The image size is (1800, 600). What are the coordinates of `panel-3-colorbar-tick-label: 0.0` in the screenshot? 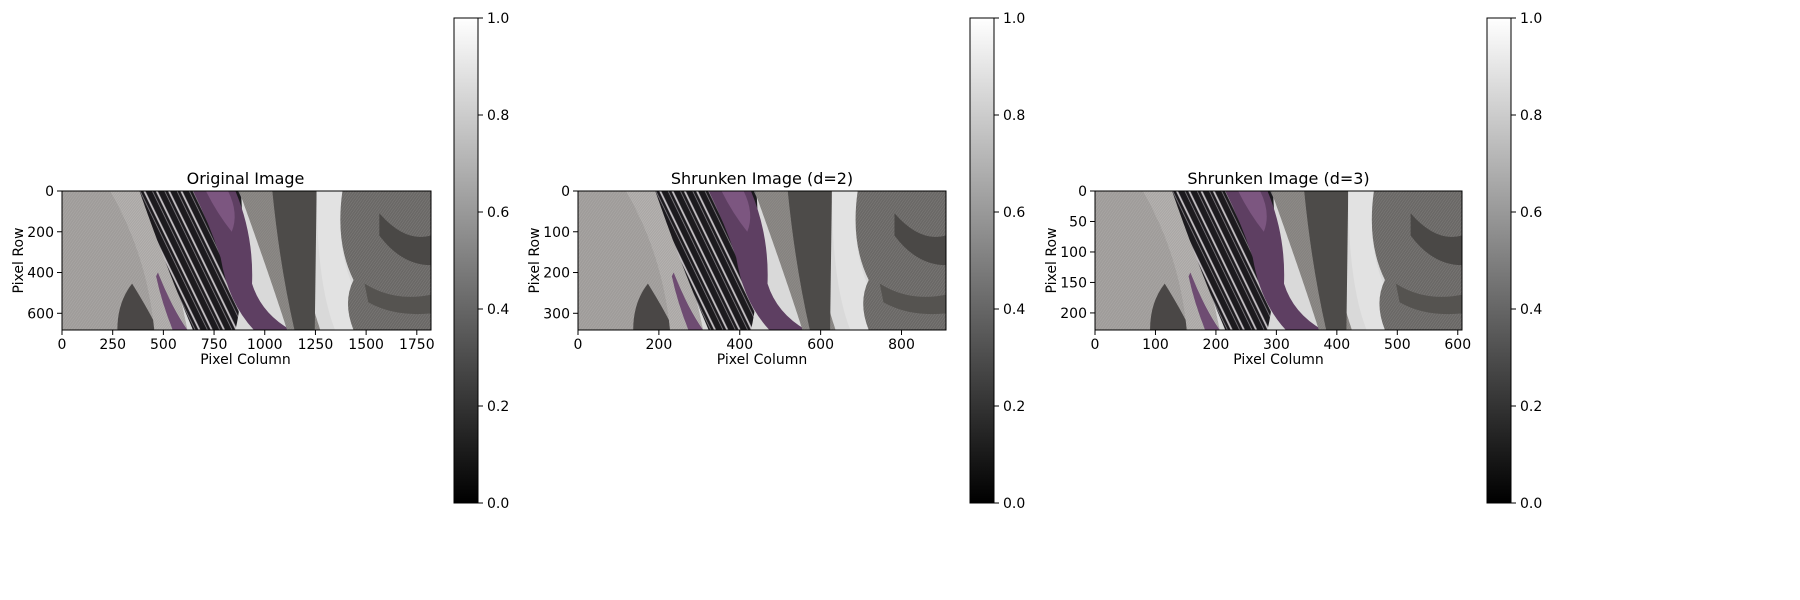 It's located at (1531, 504).